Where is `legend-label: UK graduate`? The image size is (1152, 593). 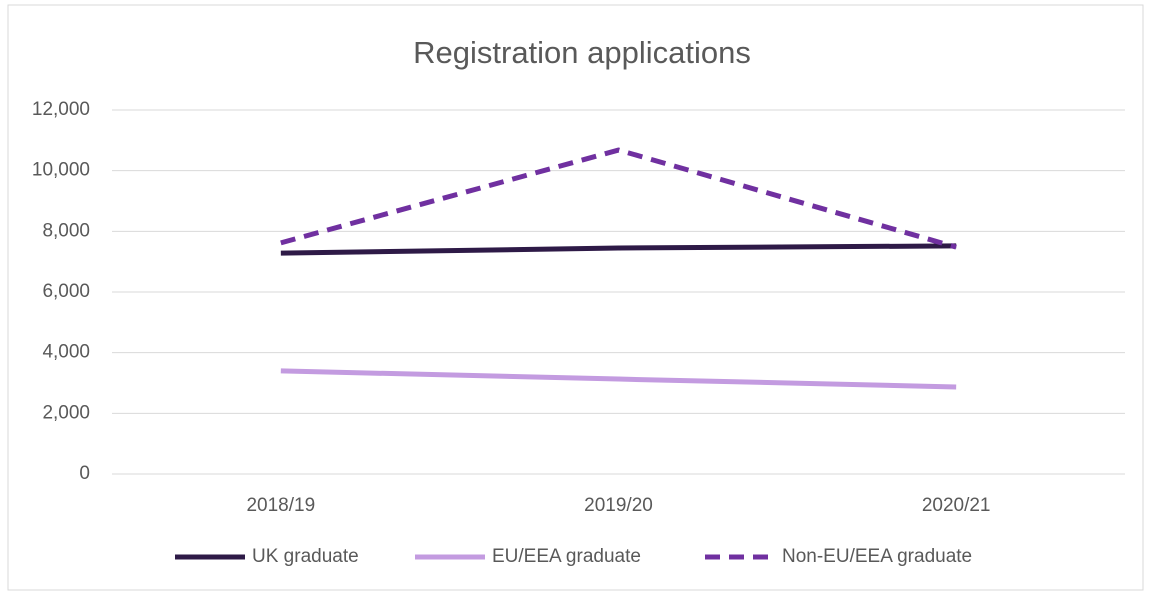 legend-label: UK graduate is located at coordinates (305, 556).